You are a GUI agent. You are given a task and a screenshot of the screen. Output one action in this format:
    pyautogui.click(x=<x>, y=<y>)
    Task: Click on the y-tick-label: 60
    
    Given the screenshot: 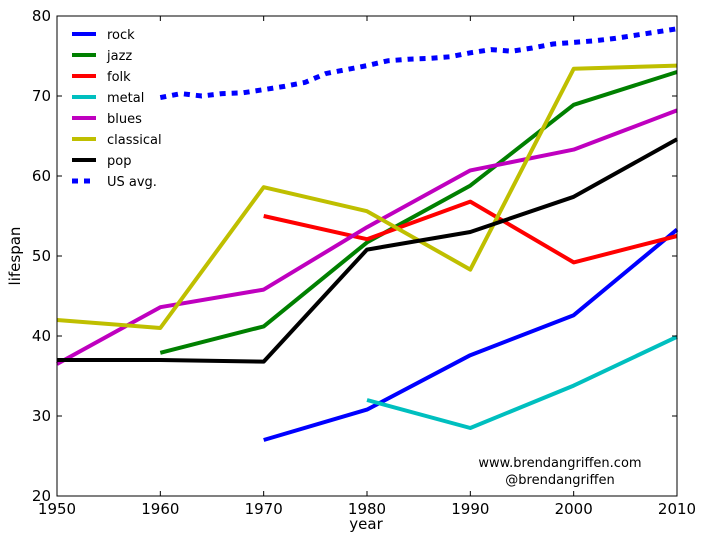 What is the action you would take?
    pyautogui.click(x=41, y=176)
    